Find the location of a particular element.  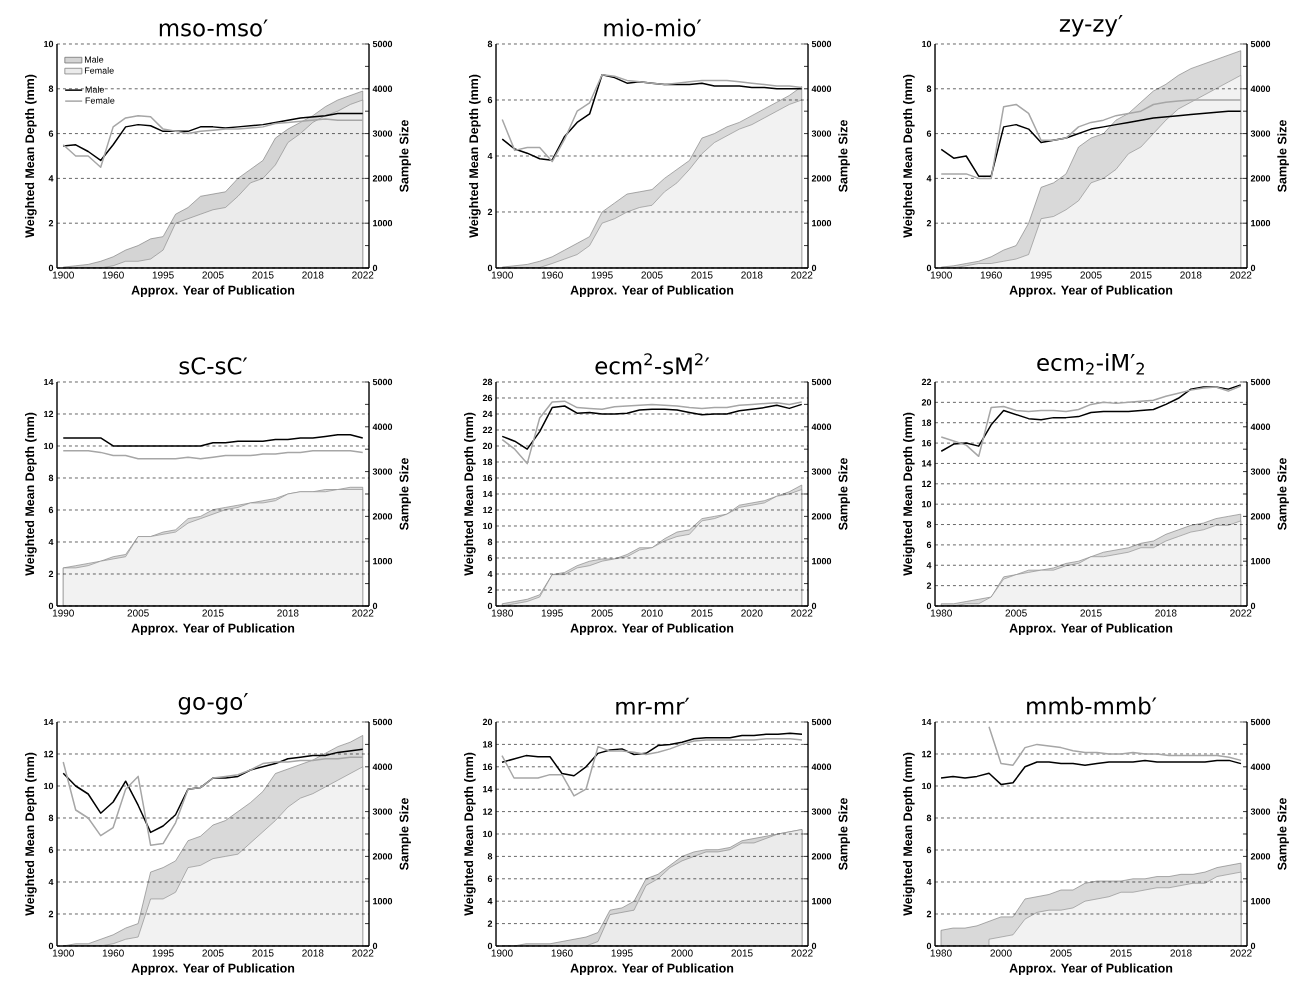

chart-title: ecm$^{2}$-sM$^{2}$′ is located at coordinates (652, 364).